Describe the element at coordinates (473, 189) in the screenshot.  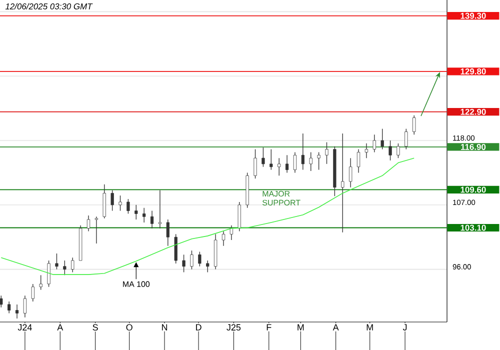
I see `ref-line-label: 109.60` at that location.